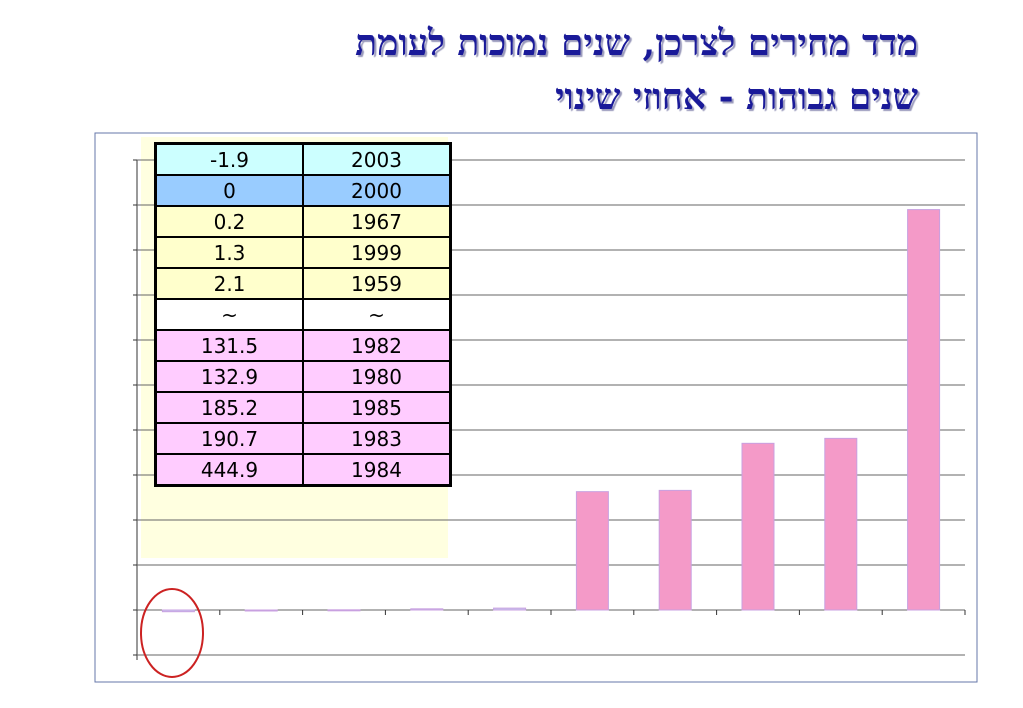 Image resolution: width=1023 pixels, height=708 pixels. I want to click on table-row: -1.9 2003, so click(303, 159).